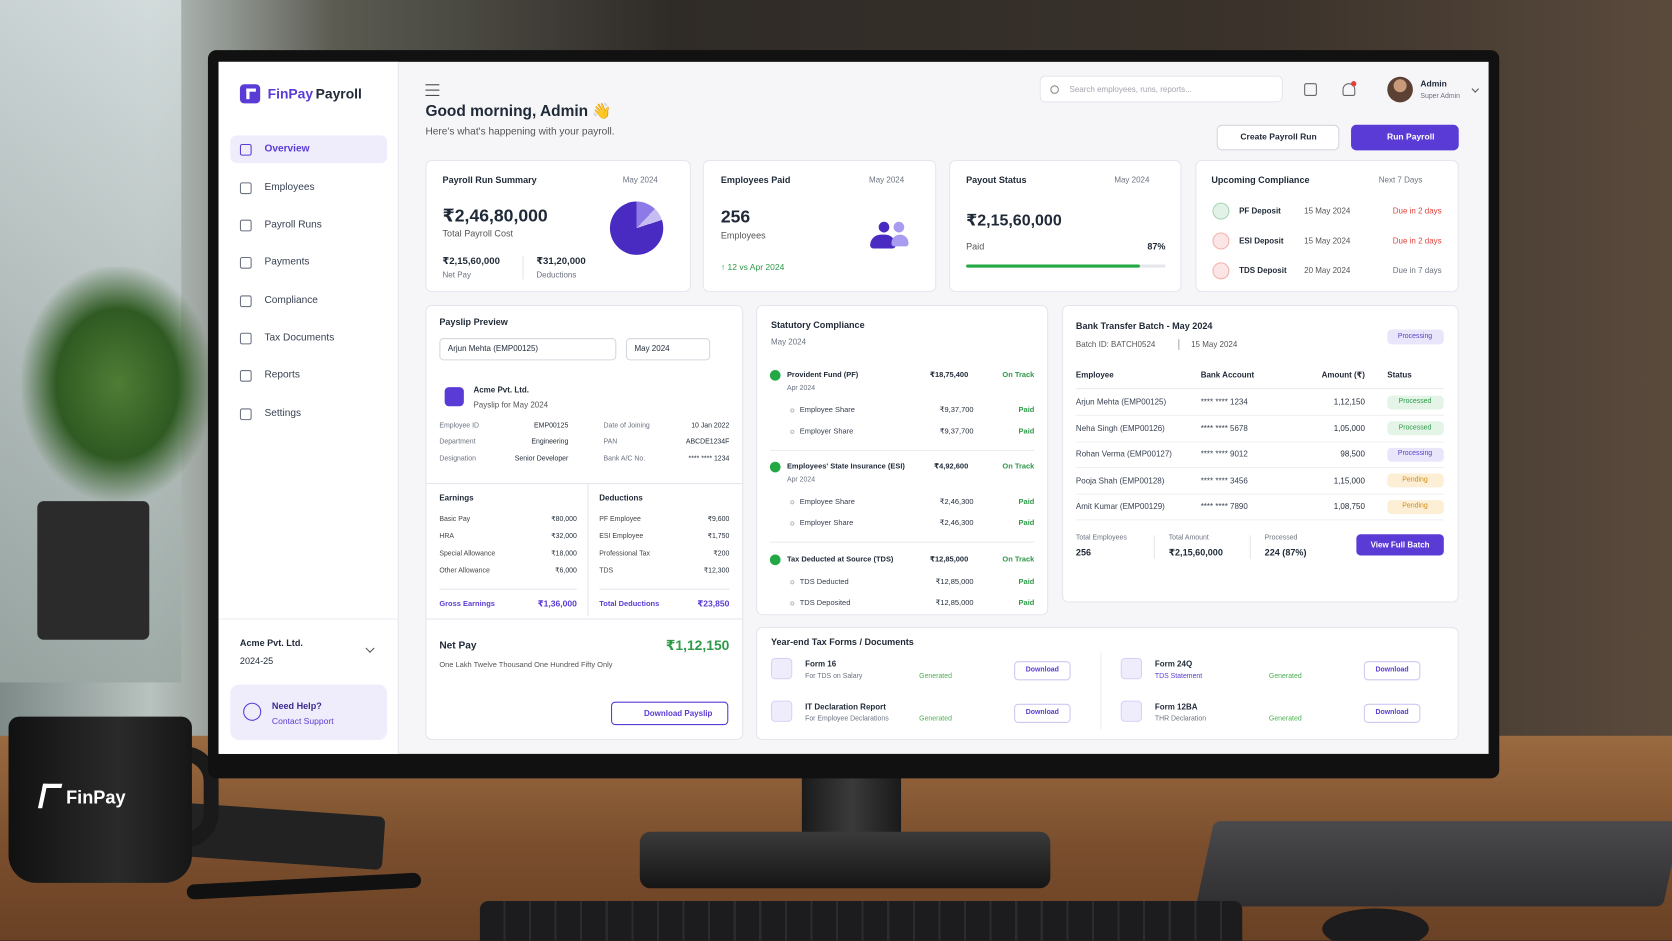  What do you see at coordinates (1179, 344) in the screenshot?
I see `separator` at bounding box center [1179, 344].